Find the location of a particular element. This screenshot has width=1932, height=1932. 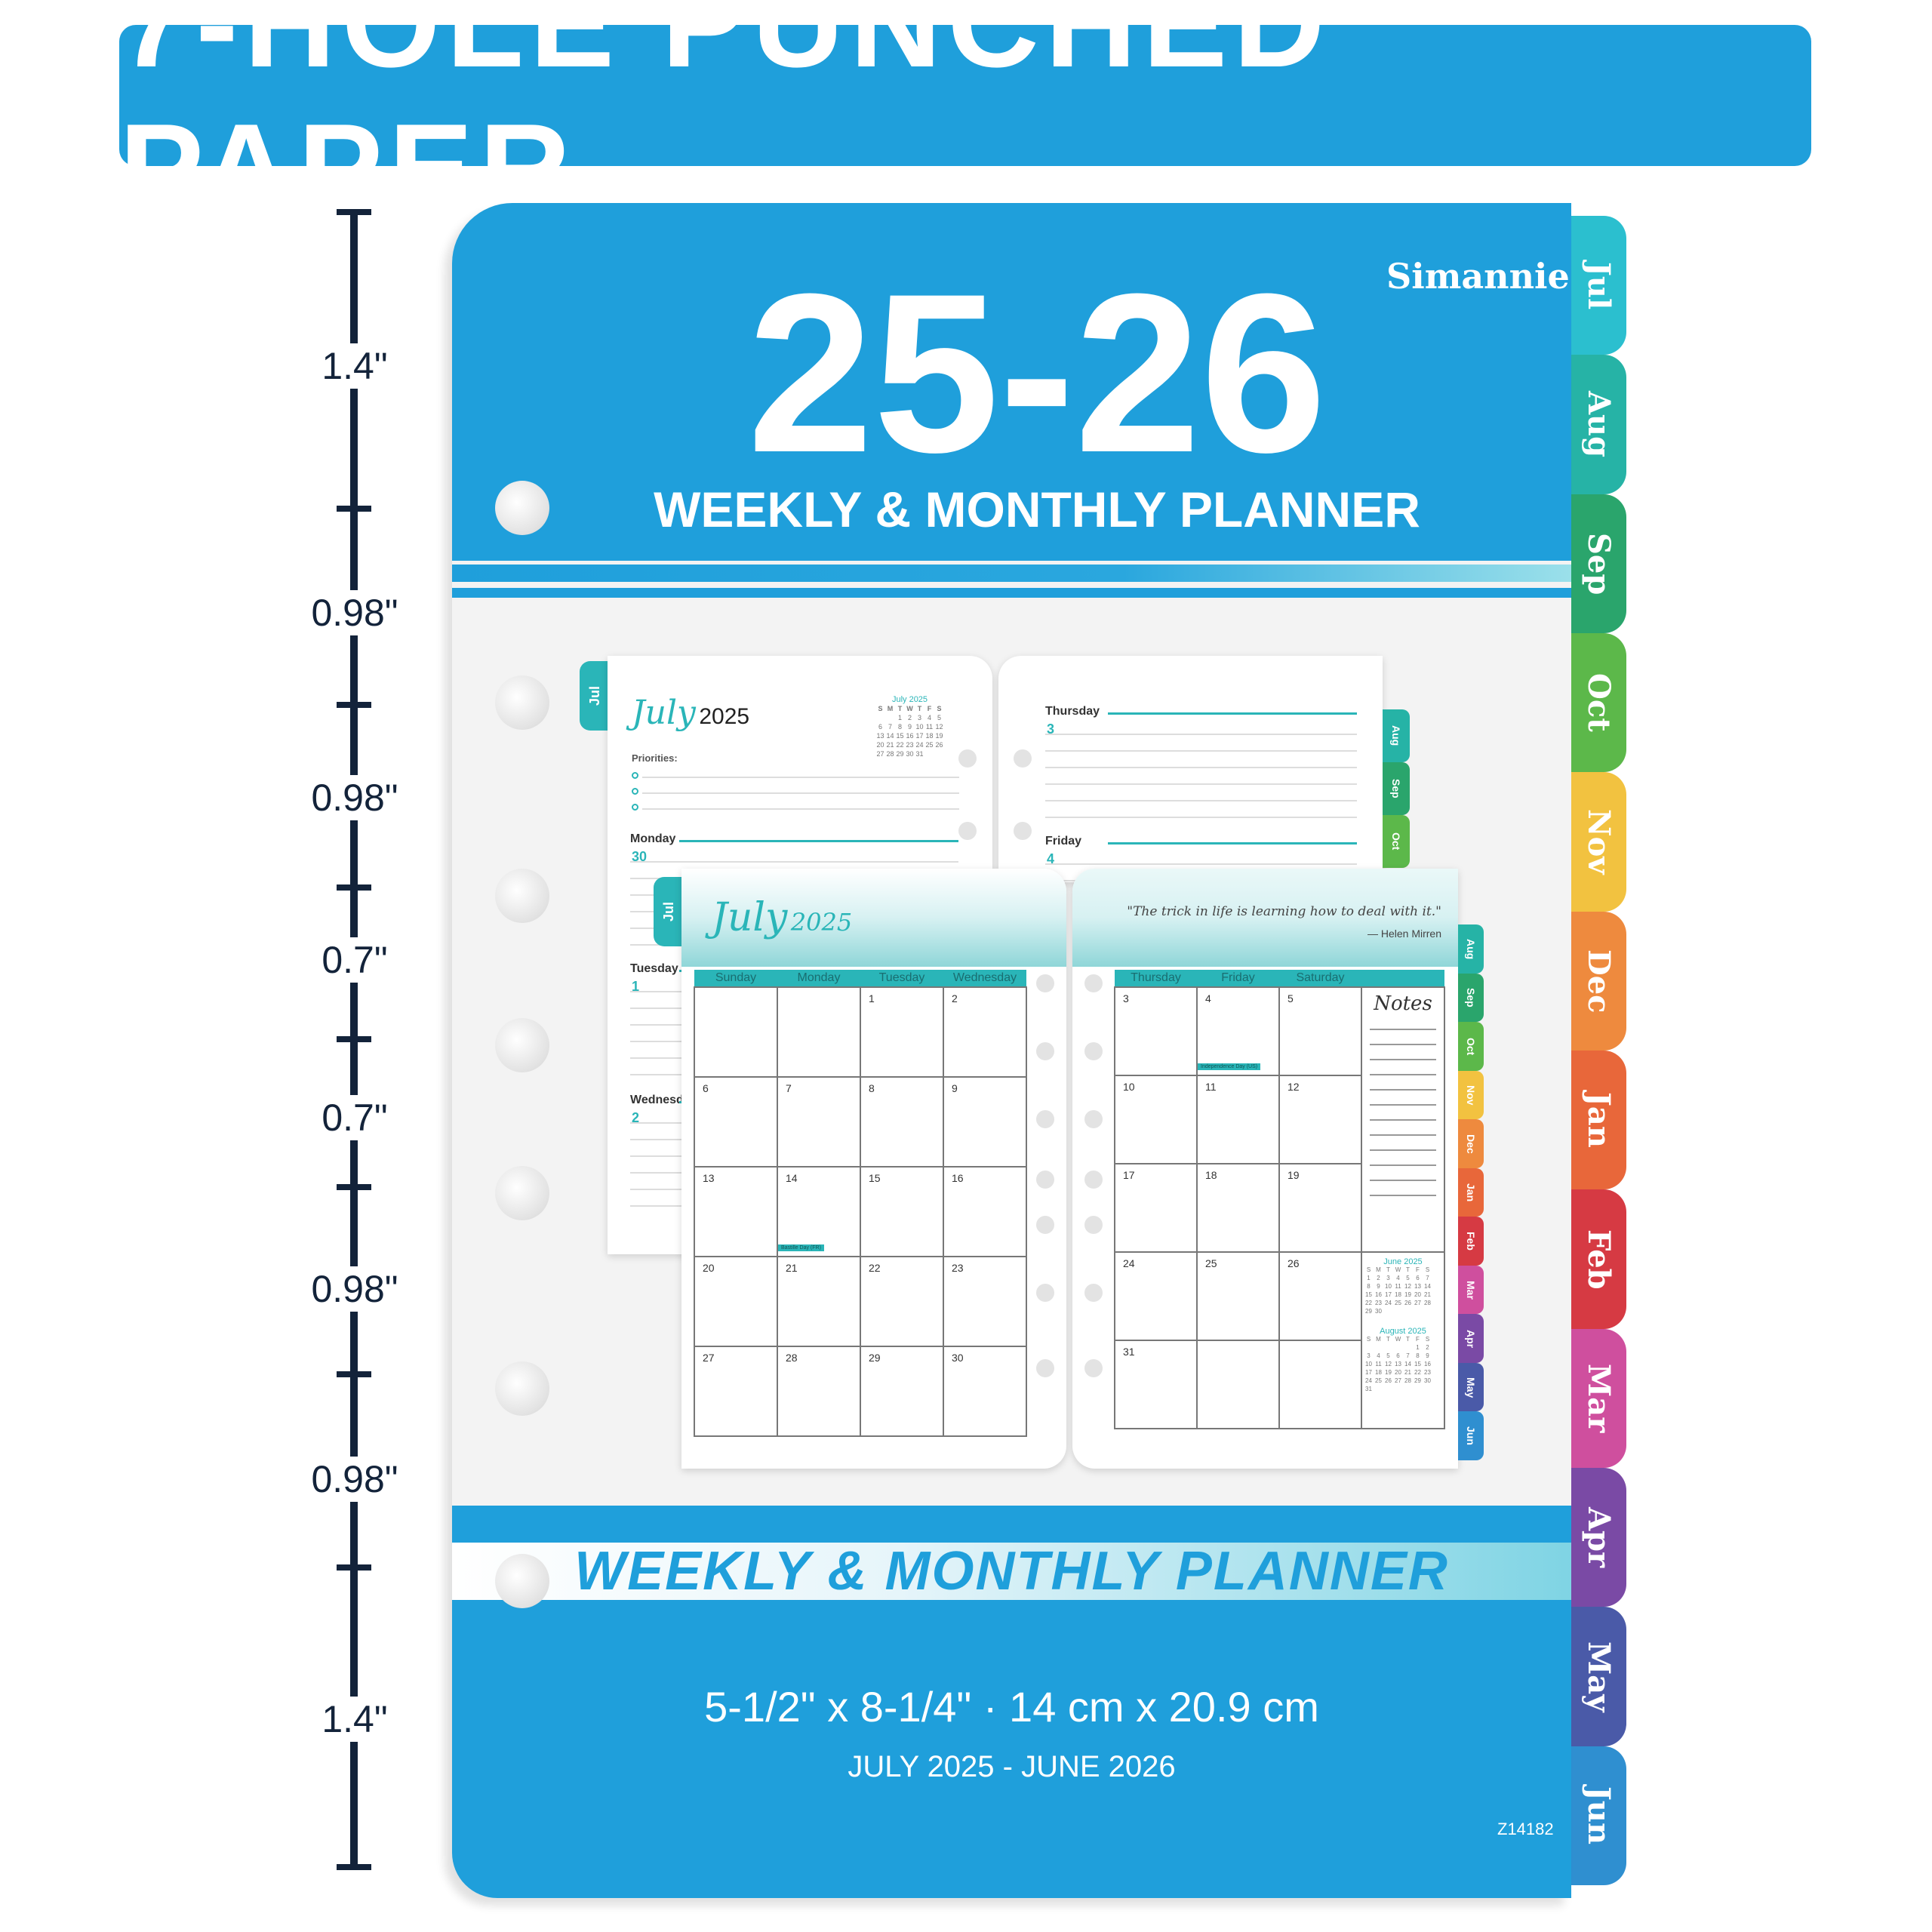

mini-day: 14 is located at coordinates (890, 736).